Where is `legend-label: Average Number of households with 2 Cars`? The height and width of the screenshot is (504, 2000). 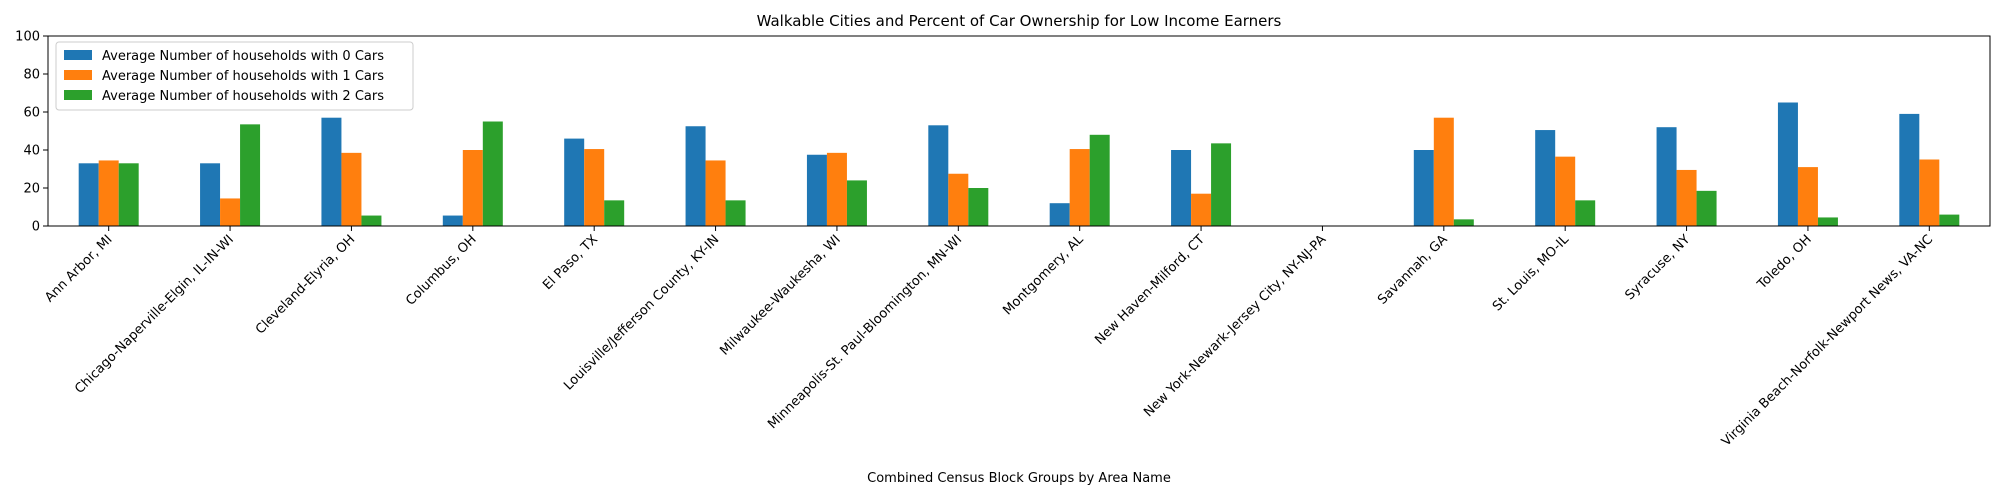
legend-label: Average Number of households with 2 Cars is located at coordinates (243, 96).